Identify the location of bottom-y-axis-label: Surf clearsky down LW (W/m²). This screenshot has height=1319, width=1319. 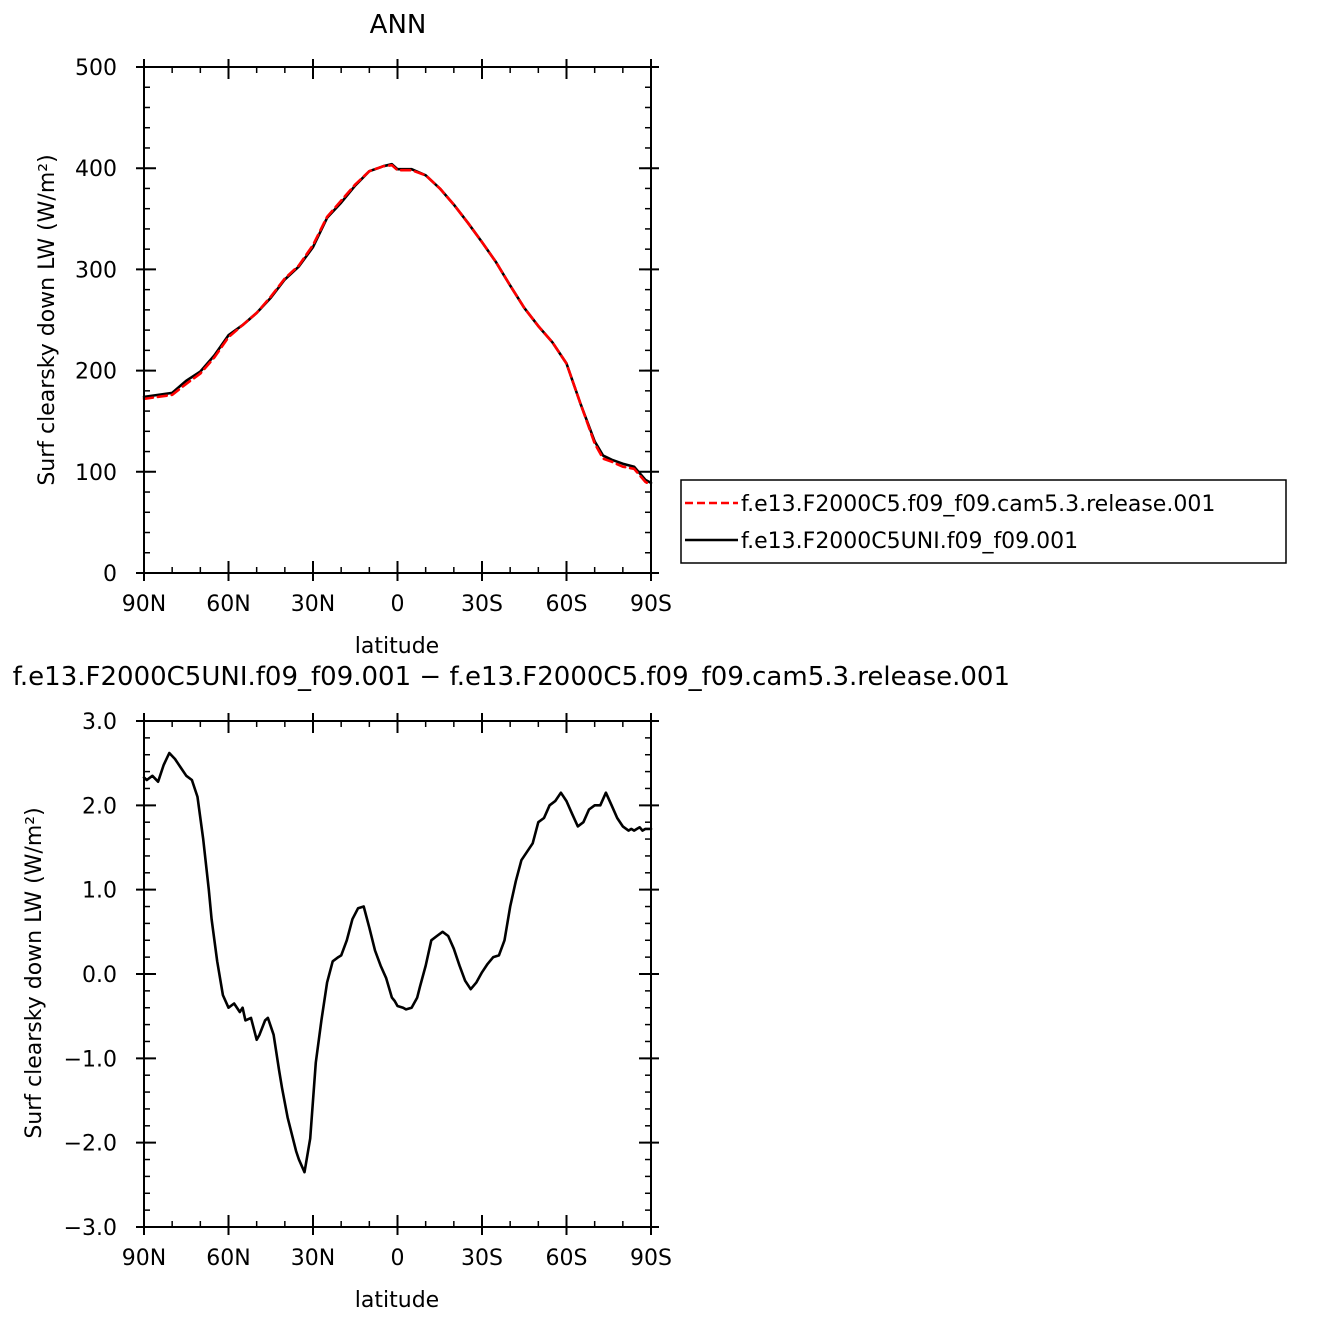
(34, 972).